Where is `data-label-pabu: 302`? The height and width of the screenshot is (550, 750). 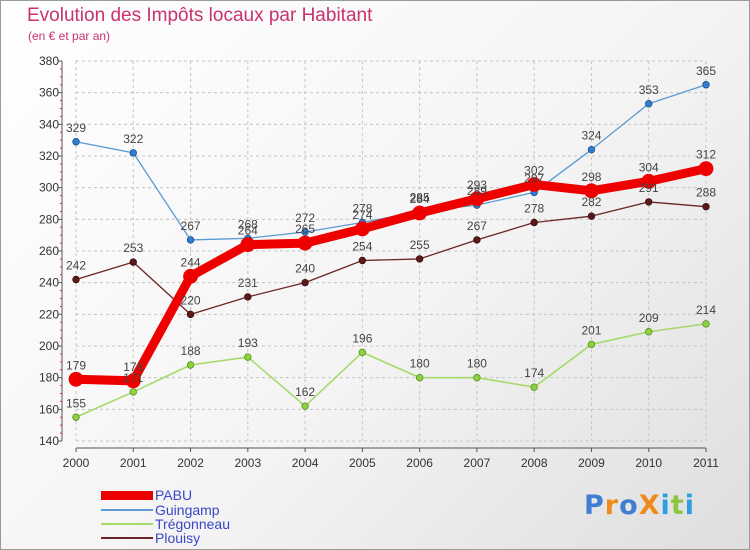
data-label-pabu: 302 is located at coordinates (534, 171).